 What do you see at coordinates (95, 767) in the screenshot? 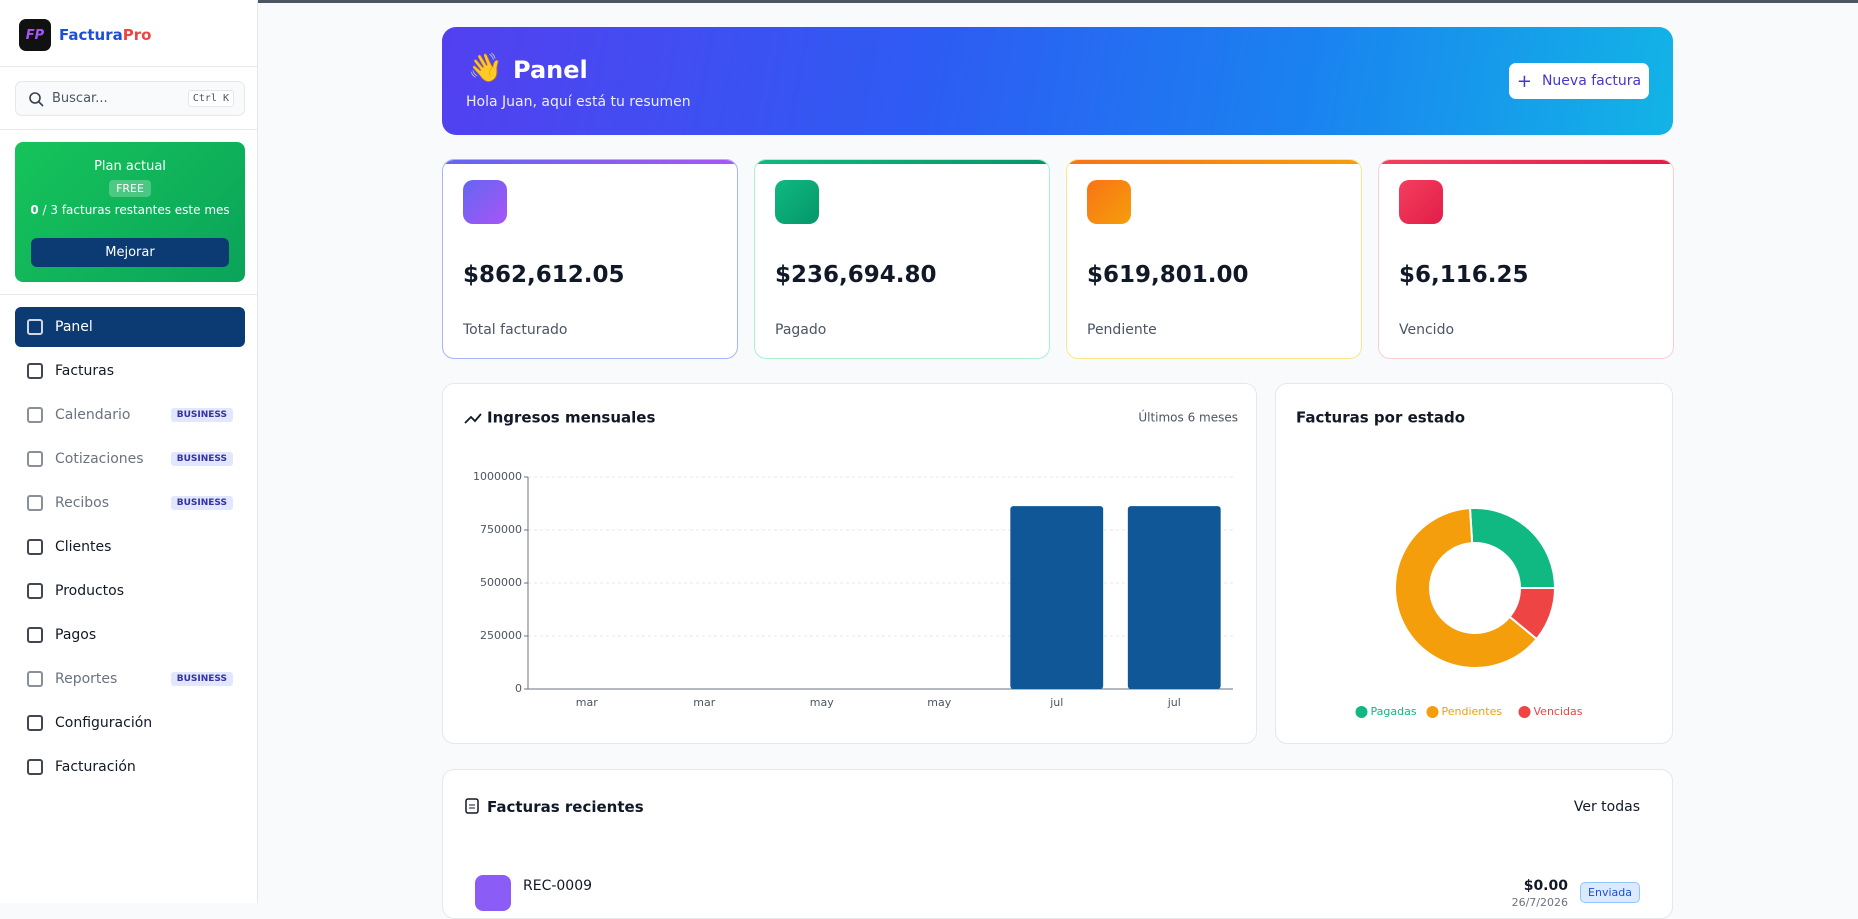
I see `nav-label: Facturación` at bounding box center [95, 767].